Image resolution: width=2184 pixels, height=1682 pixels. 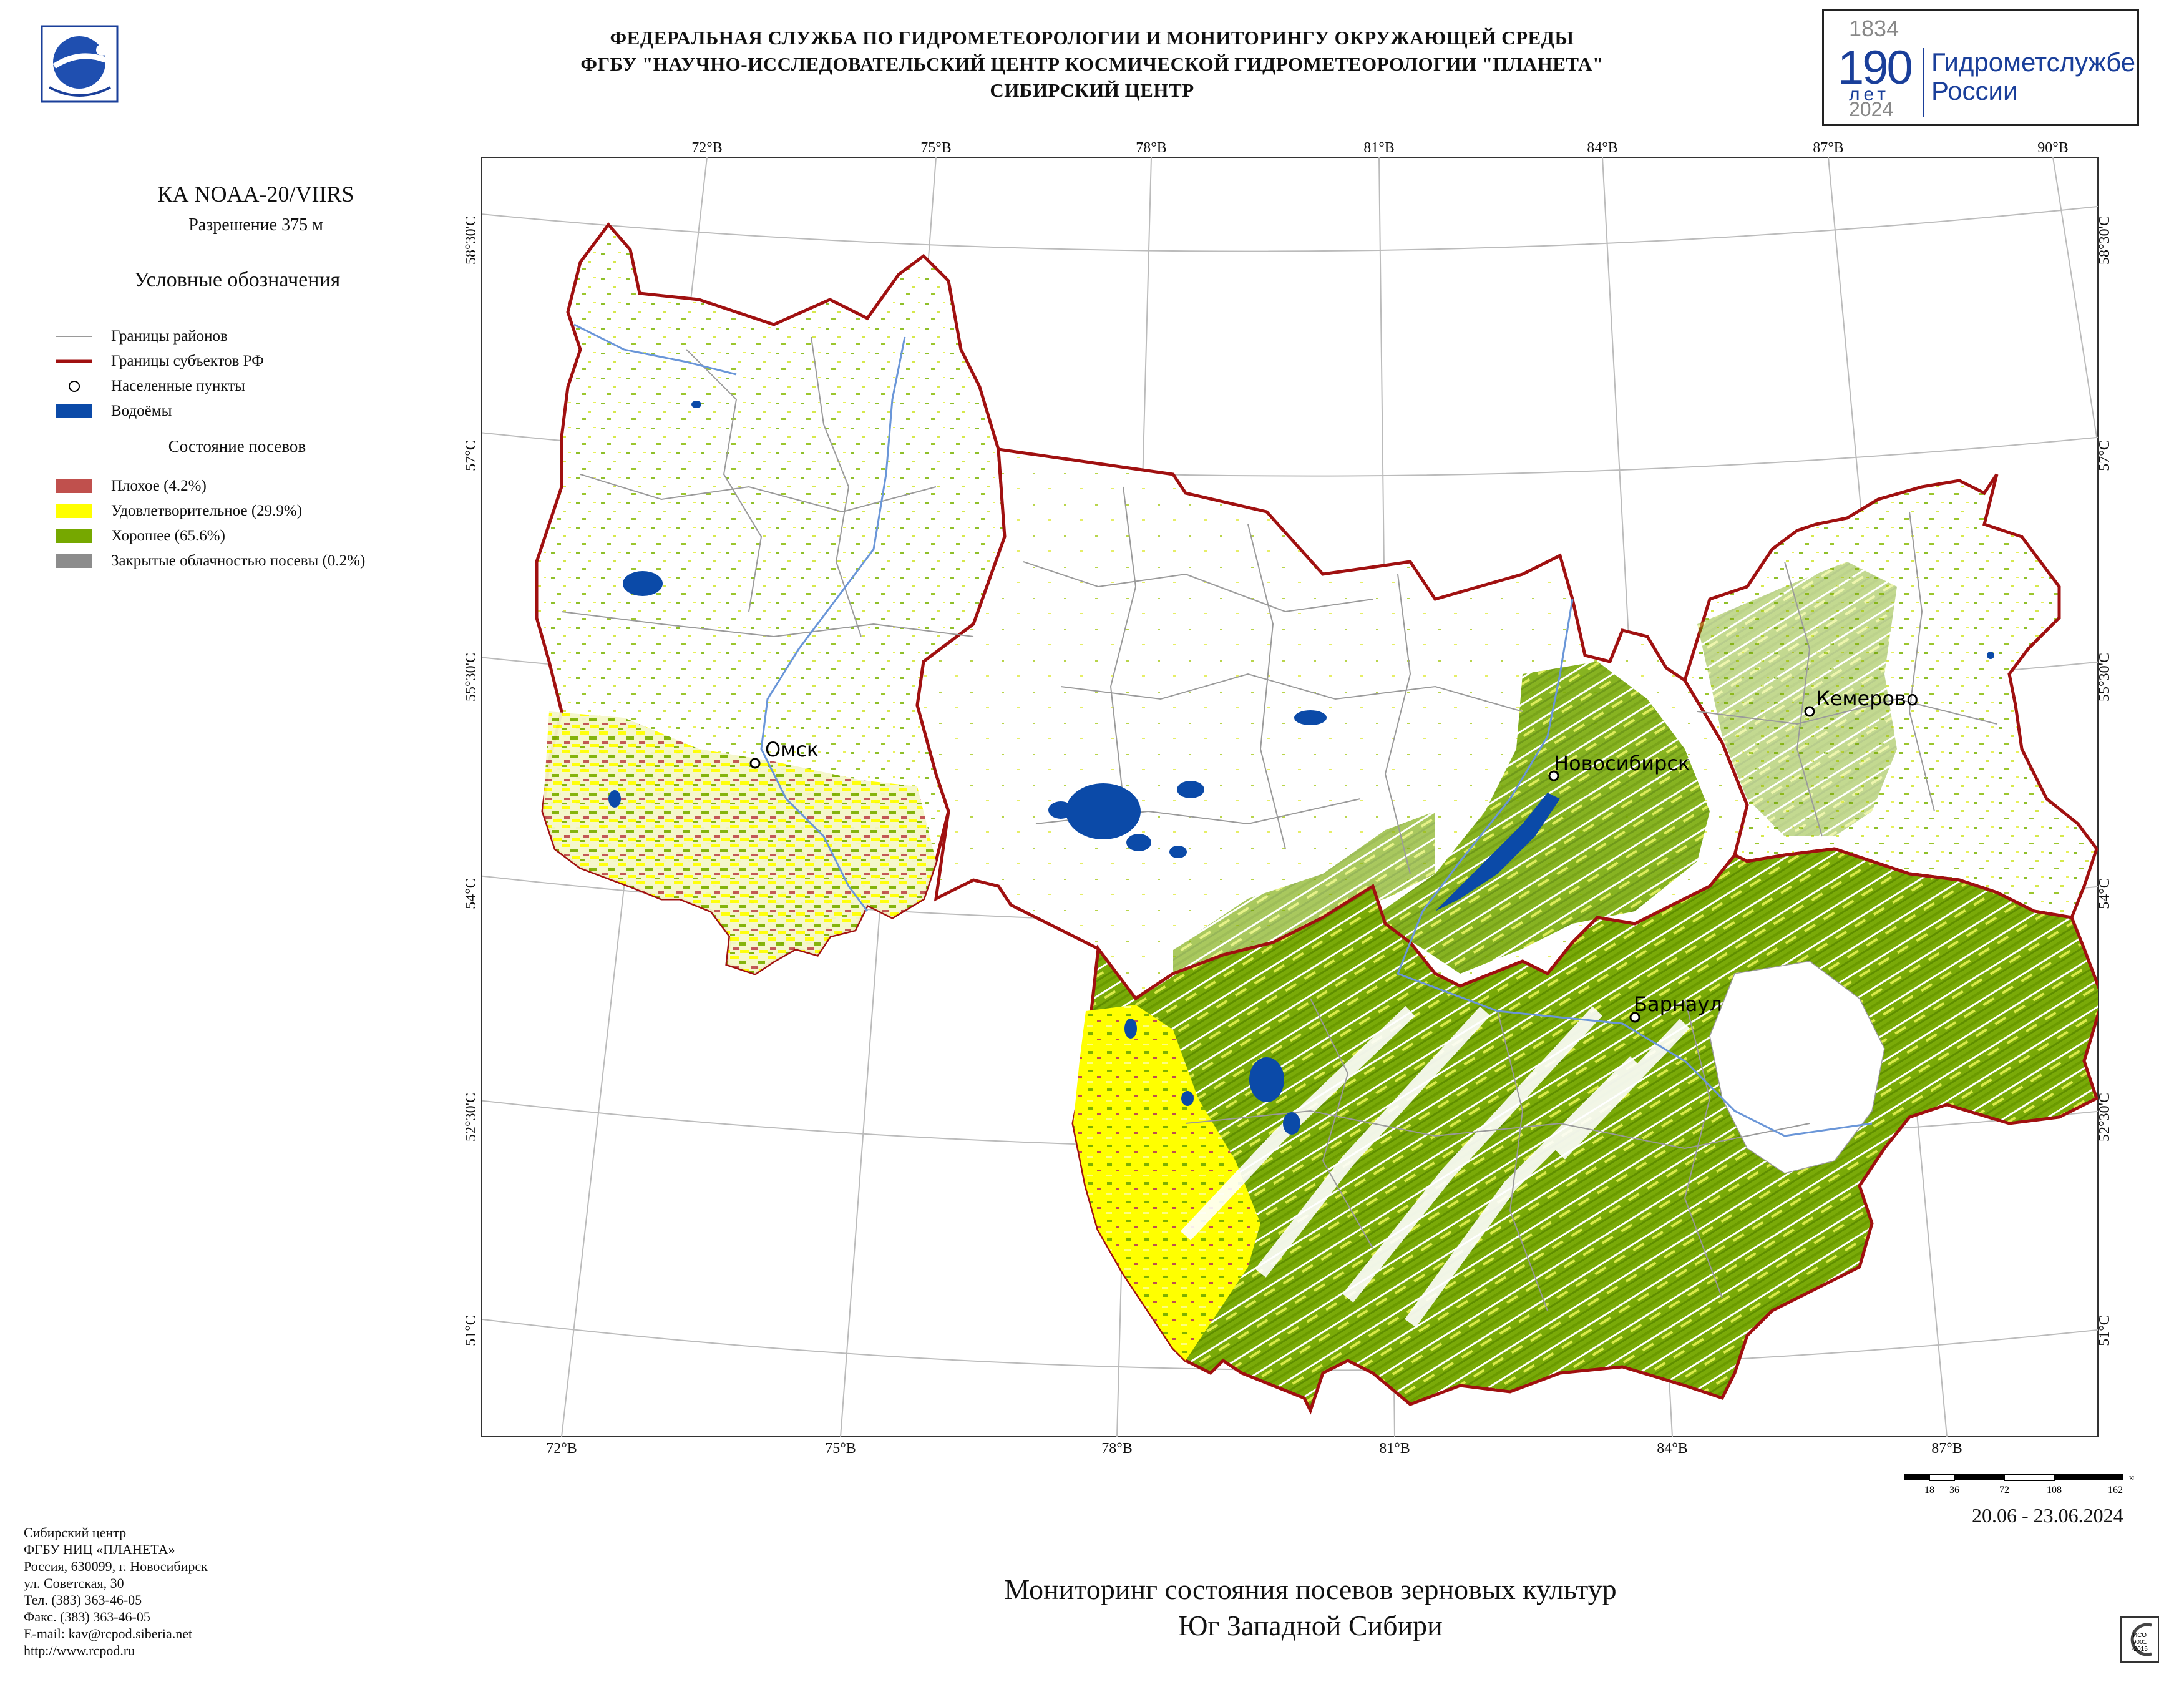 What do you see at coordinates (1435, 1167) in the screenshot?
I see `forest-belts` at bounding box center [1435, 1167].